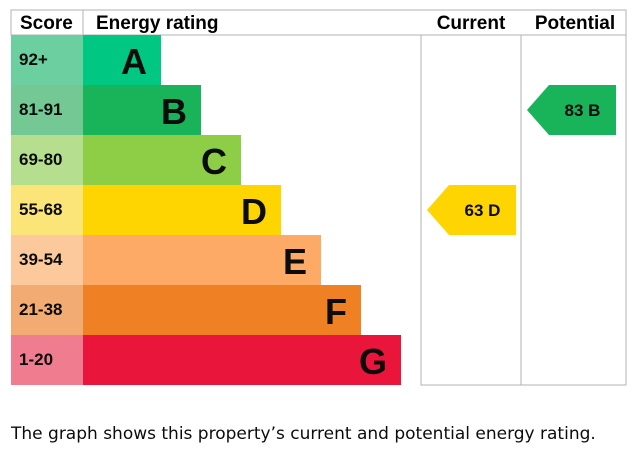  I want to click on score-cell-e, so click(47, 260).